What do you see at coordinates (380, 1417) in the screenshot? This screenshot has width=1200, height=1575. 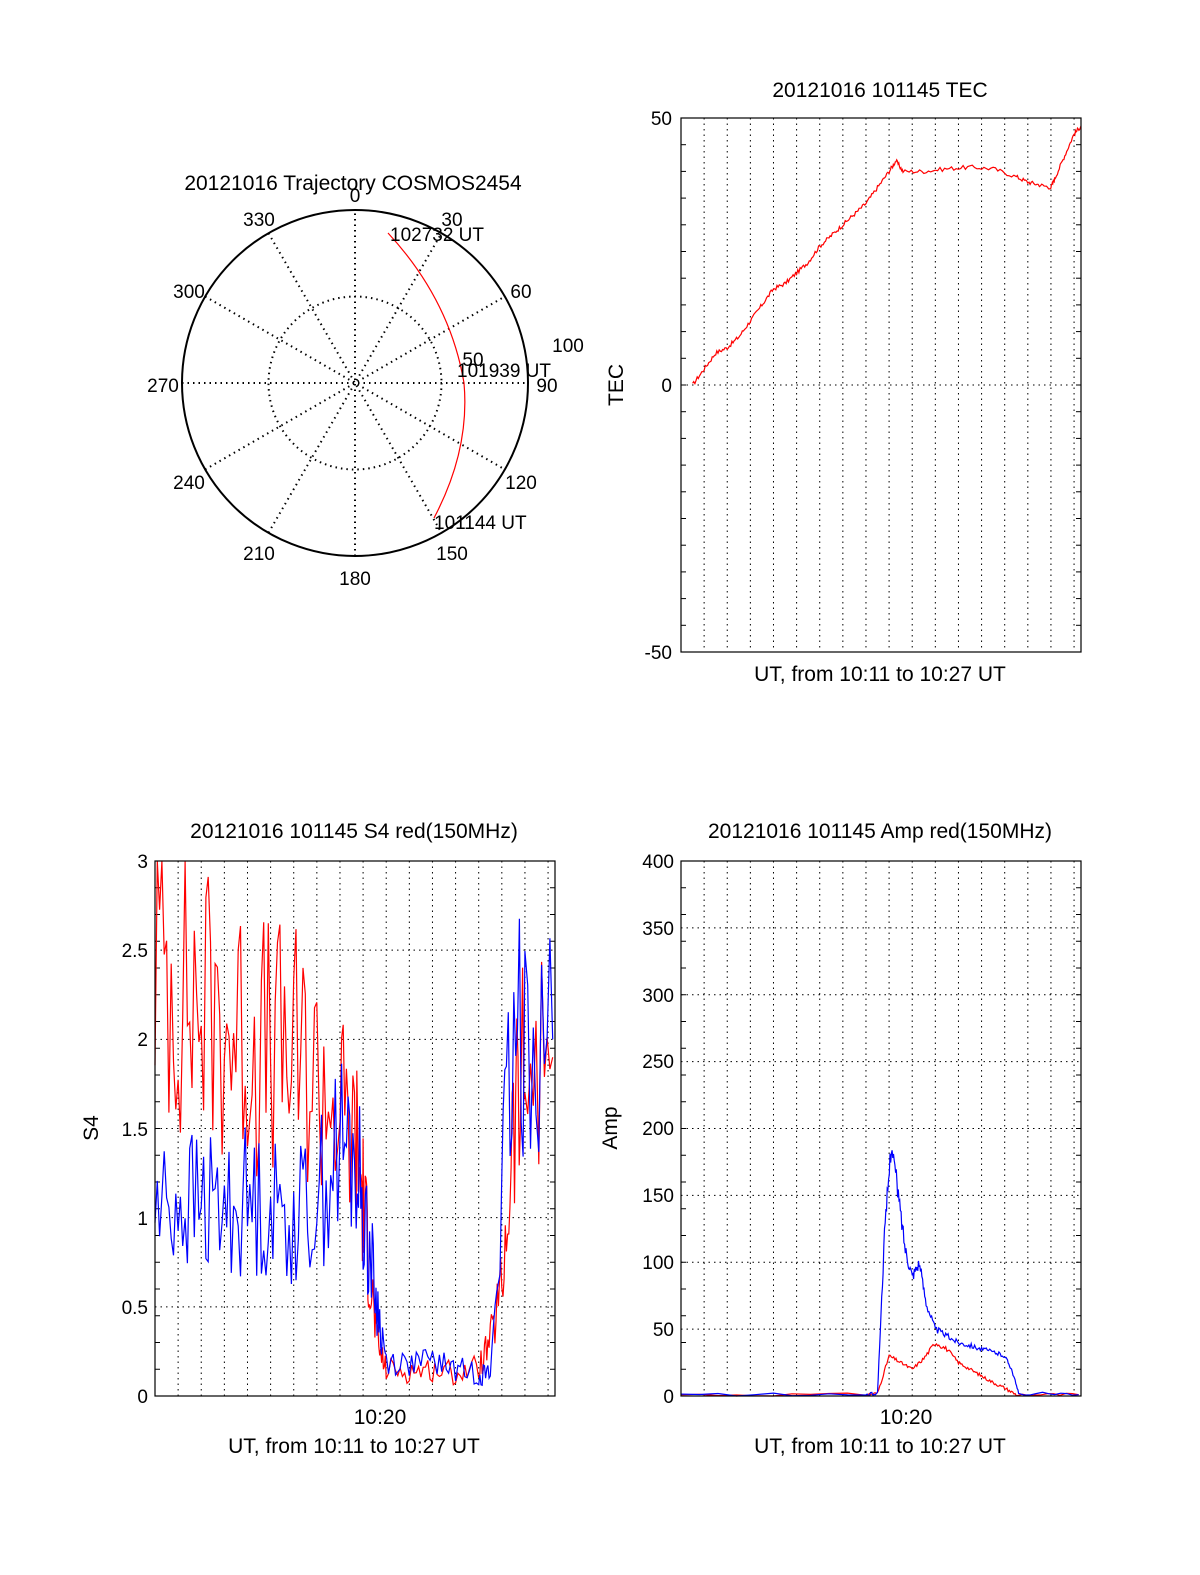 I see `s4-xtick-1020: 10:20` at bounding box center [380, 1417].